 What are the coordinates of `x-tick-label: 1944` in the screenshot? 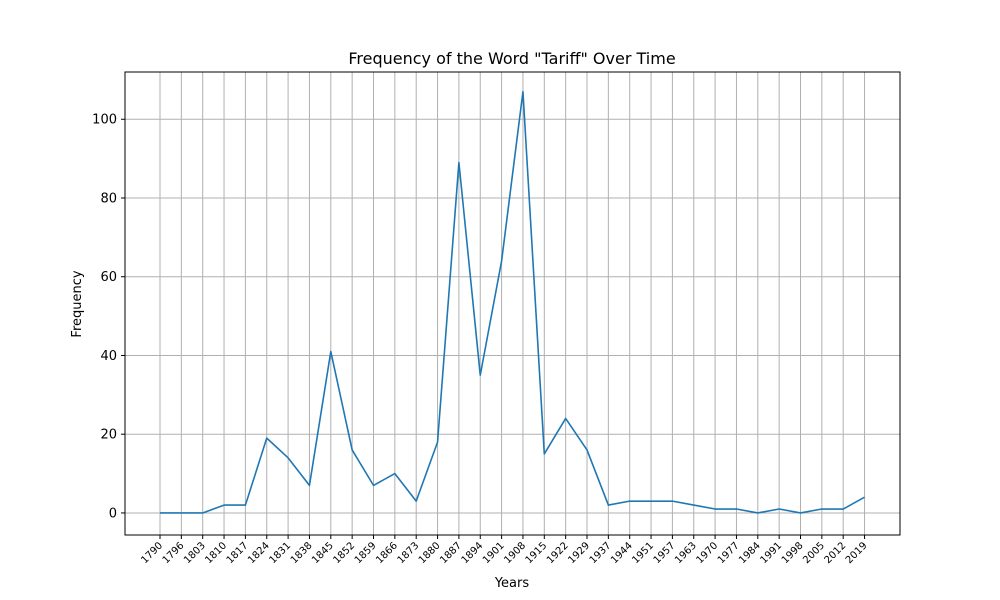 It's located at (622, 553).